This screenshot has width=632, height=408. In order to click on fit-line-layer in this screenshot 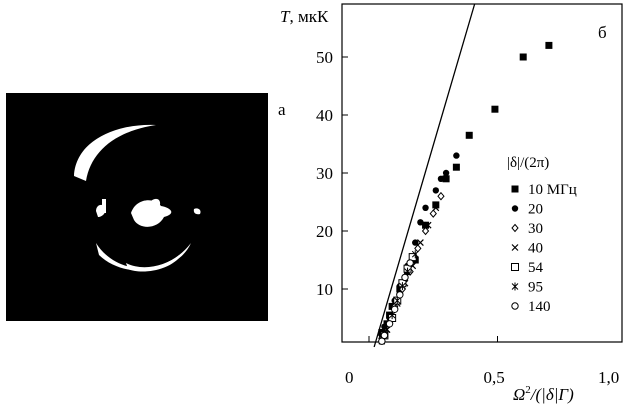, I will do `click(424, 175)`.